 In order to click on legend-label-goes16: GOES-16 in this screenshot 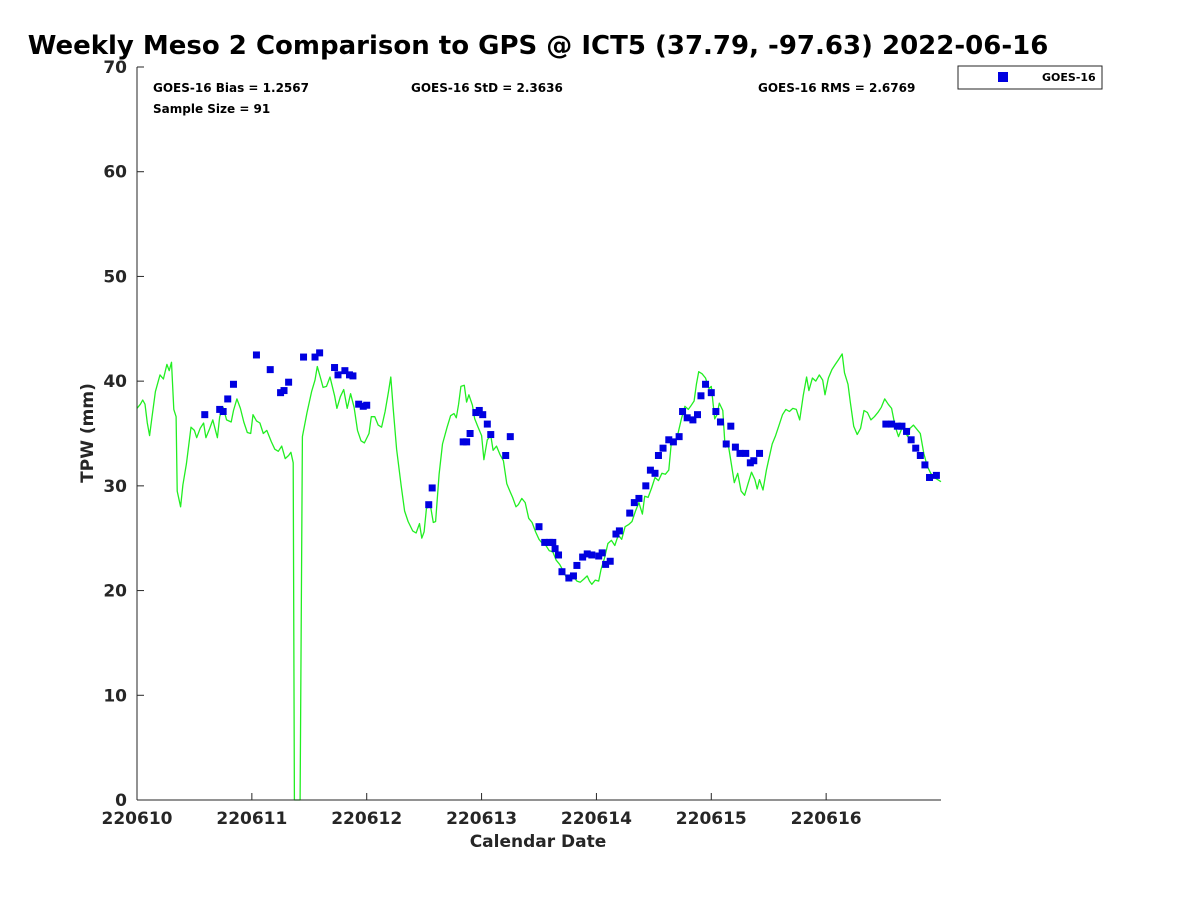, I will do `click(1069, 77)`.